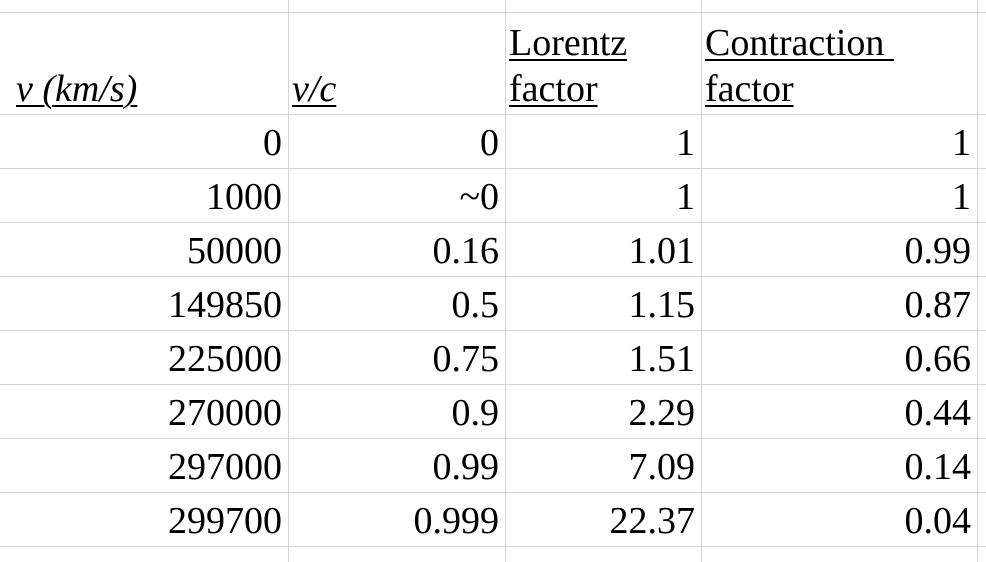  I want to click on table-cell: 0.16, so click(466, 251).